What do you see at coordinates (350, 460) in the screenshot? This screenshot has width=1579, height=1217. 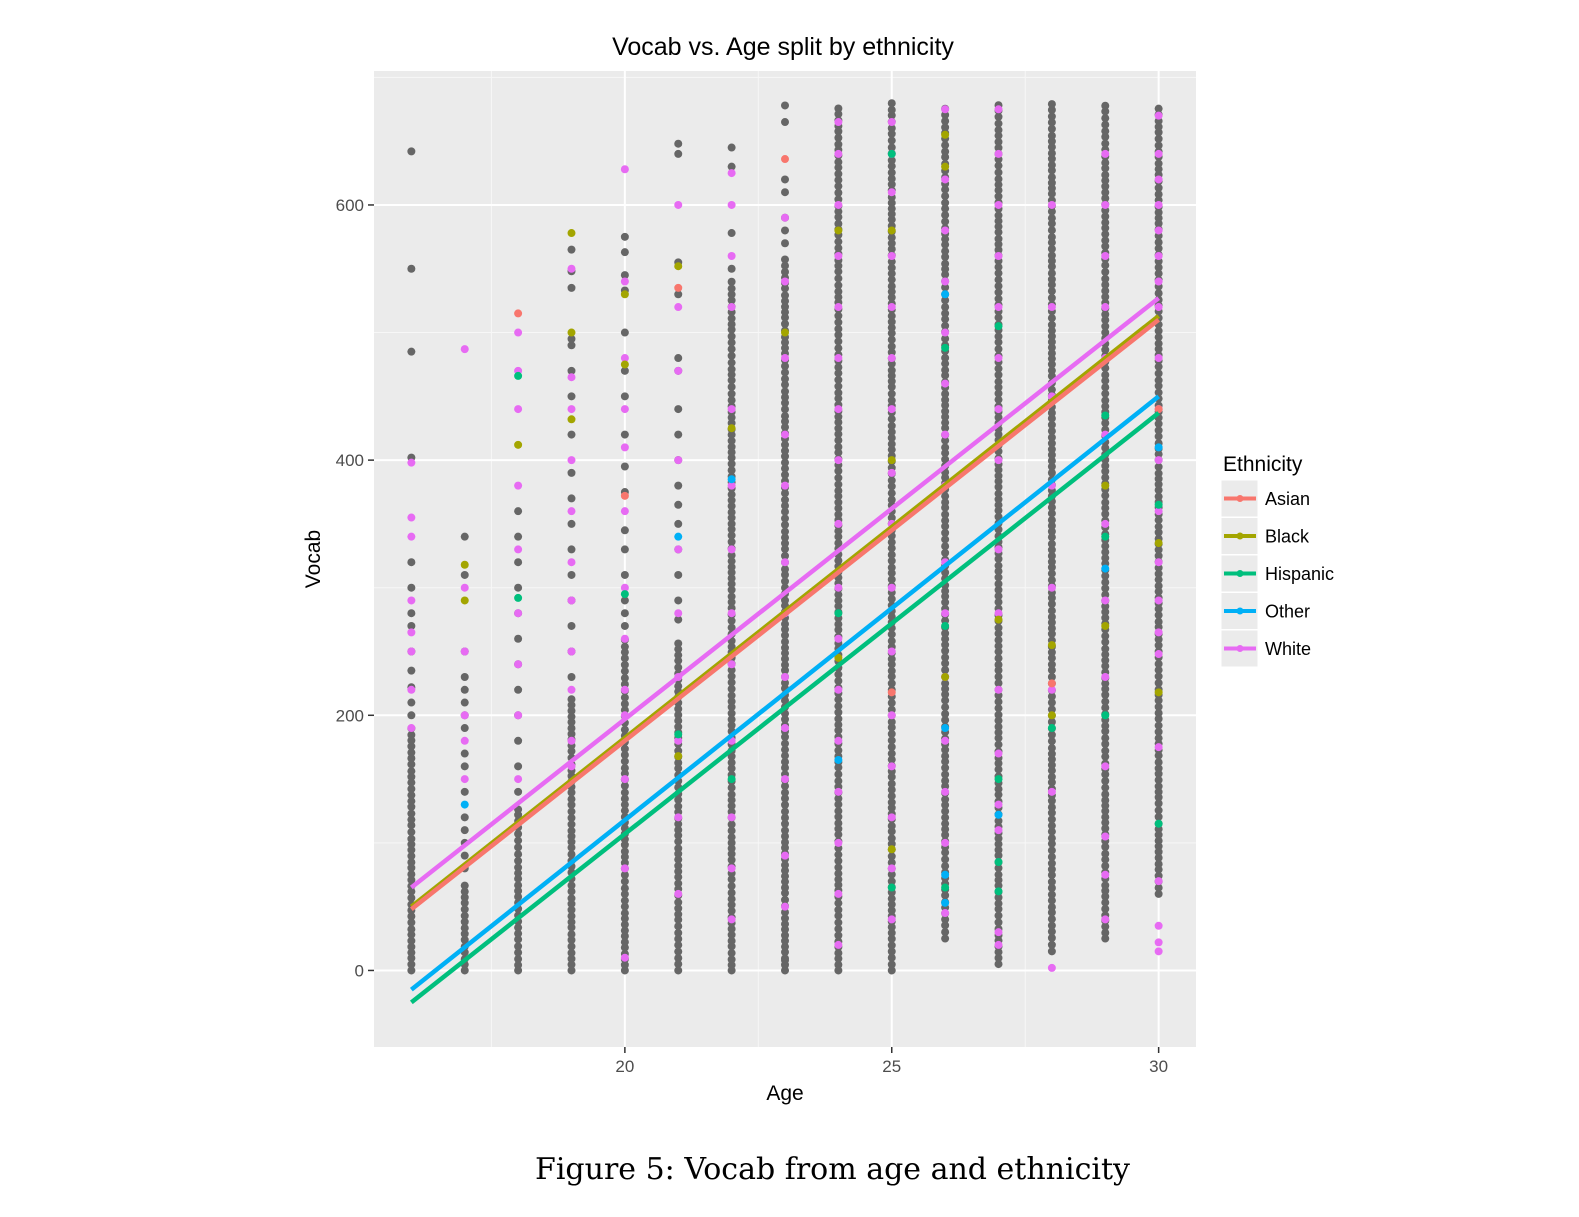 I see `y-tick-label: 400` at bounding box center [350, 460].